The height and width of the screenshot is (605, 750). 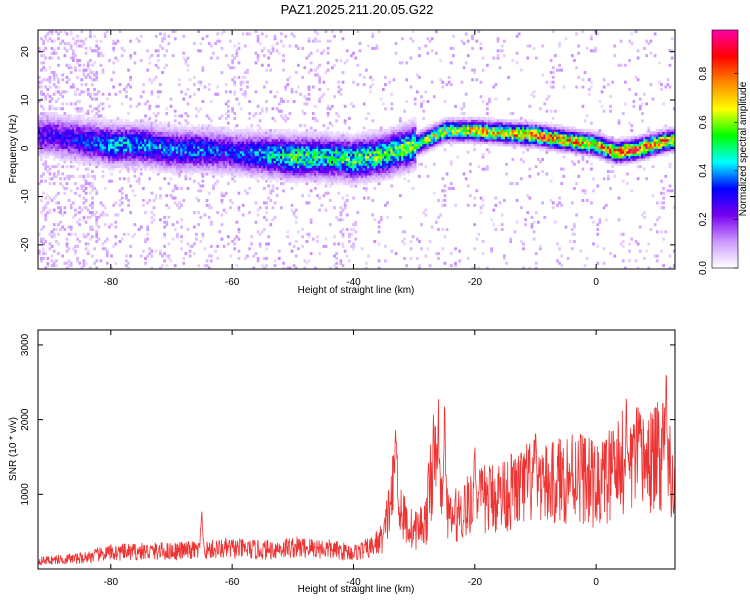 I want to click on spectrogram-y-tick-label: -20, so click(x=25, y=244).